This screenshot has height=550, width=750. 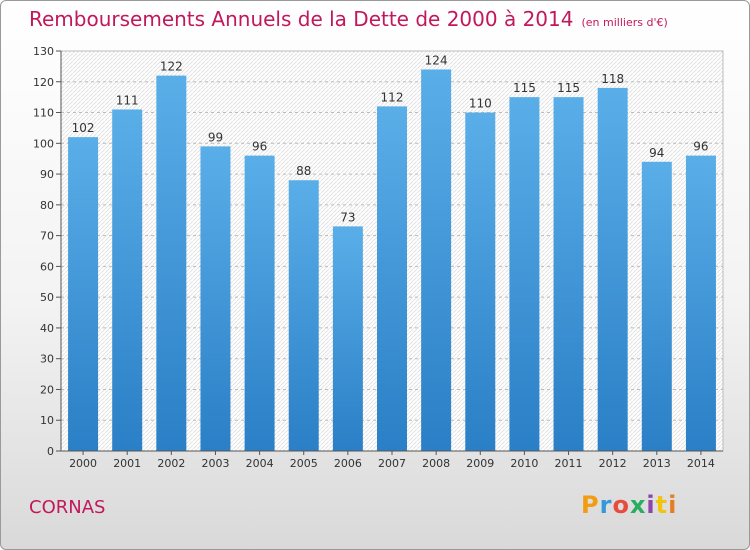 I want to click on y-tick-label: 110, so click(x=43, y=113).